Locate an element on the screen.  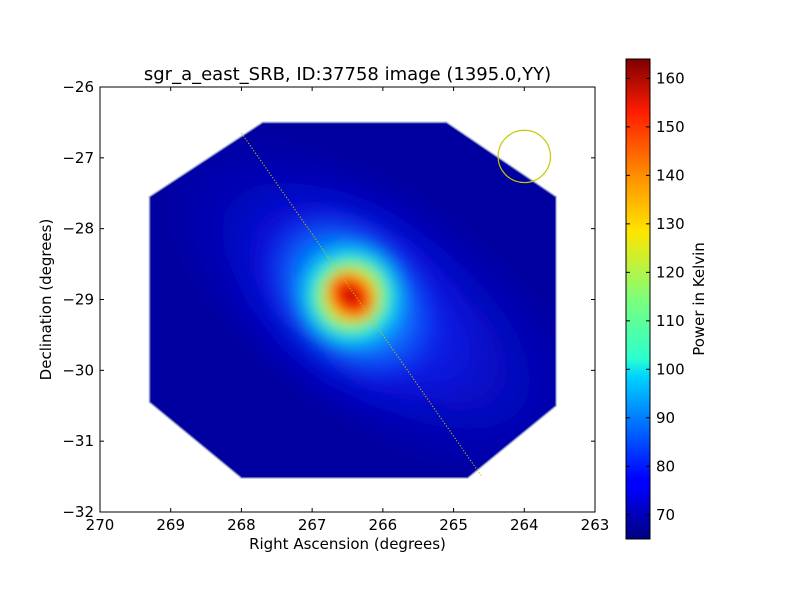
x-tick-label: 266 is located at coordinates (383, 525).